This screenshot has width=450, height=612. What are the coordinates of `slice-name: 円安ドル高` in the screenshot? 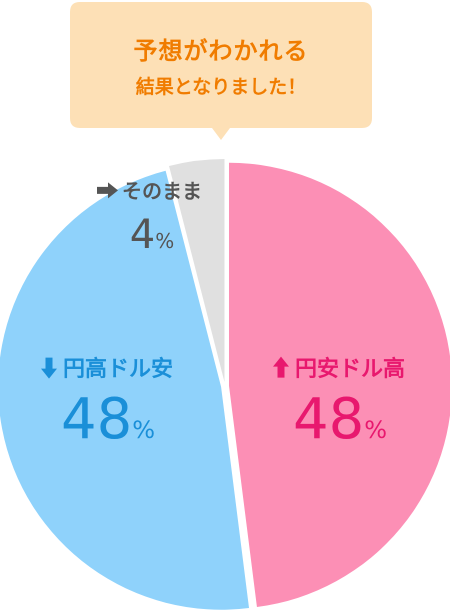 It's located at (350, 369).